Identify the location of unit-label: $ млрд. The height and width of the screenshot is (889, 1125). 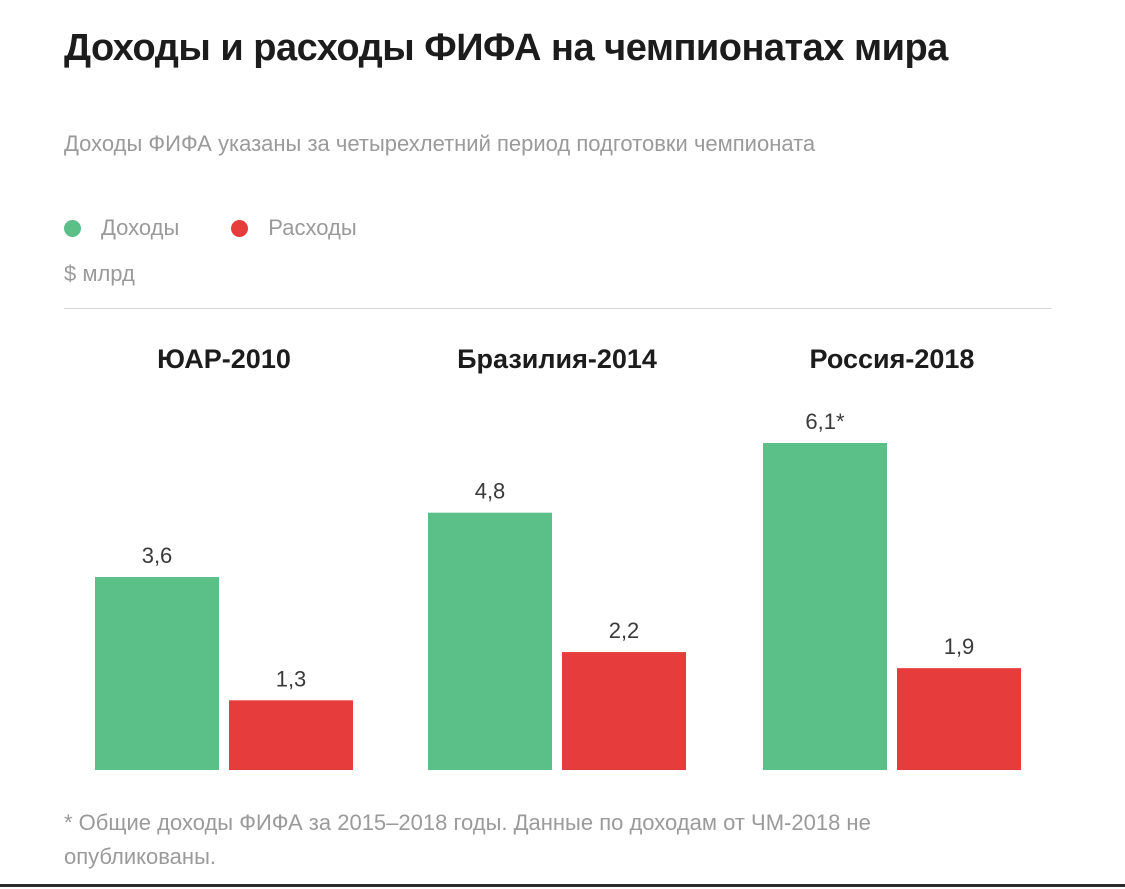
(99, 273).